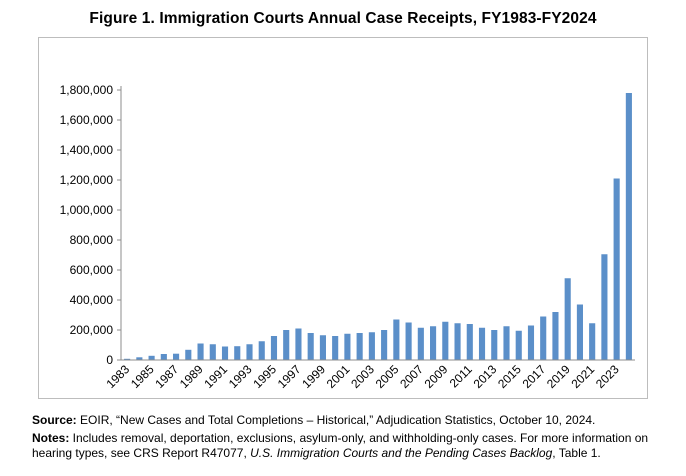  What do you see at coordinates (200, 351) in the screenshot?
I see `bar-1989` at bounding box center [200, 351].